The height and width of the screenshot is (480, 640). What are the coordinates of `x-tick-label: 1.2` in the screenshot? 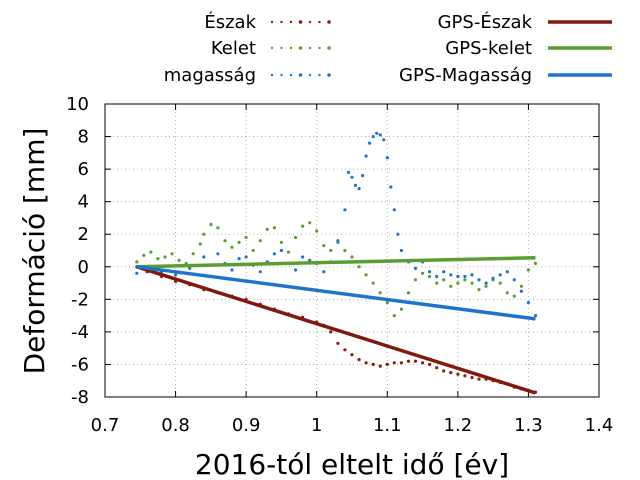 It's located at (458, 425).